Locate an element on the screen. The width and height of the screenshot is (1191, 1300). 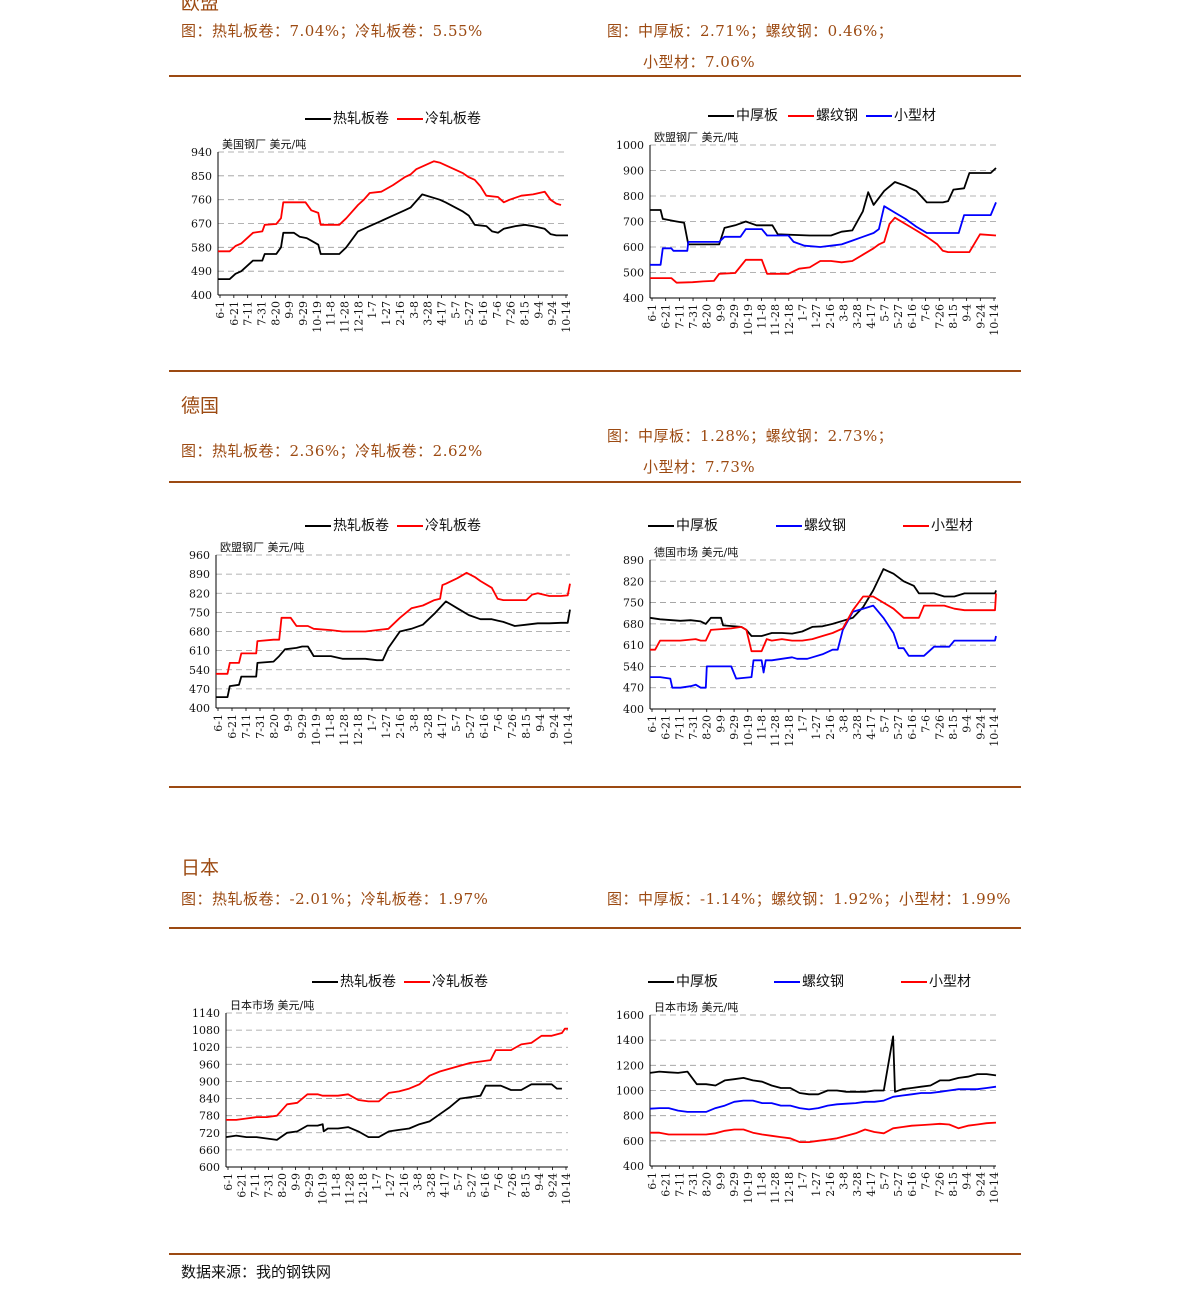
y-tick-label: 760 is located at coordinates (201, 200).